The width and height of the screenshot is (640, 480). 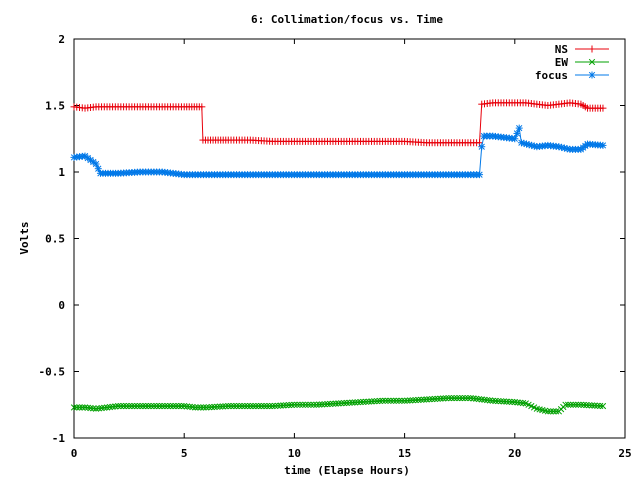 I want to click on y-tick-label: -0.5, so click(x=52, y=372).